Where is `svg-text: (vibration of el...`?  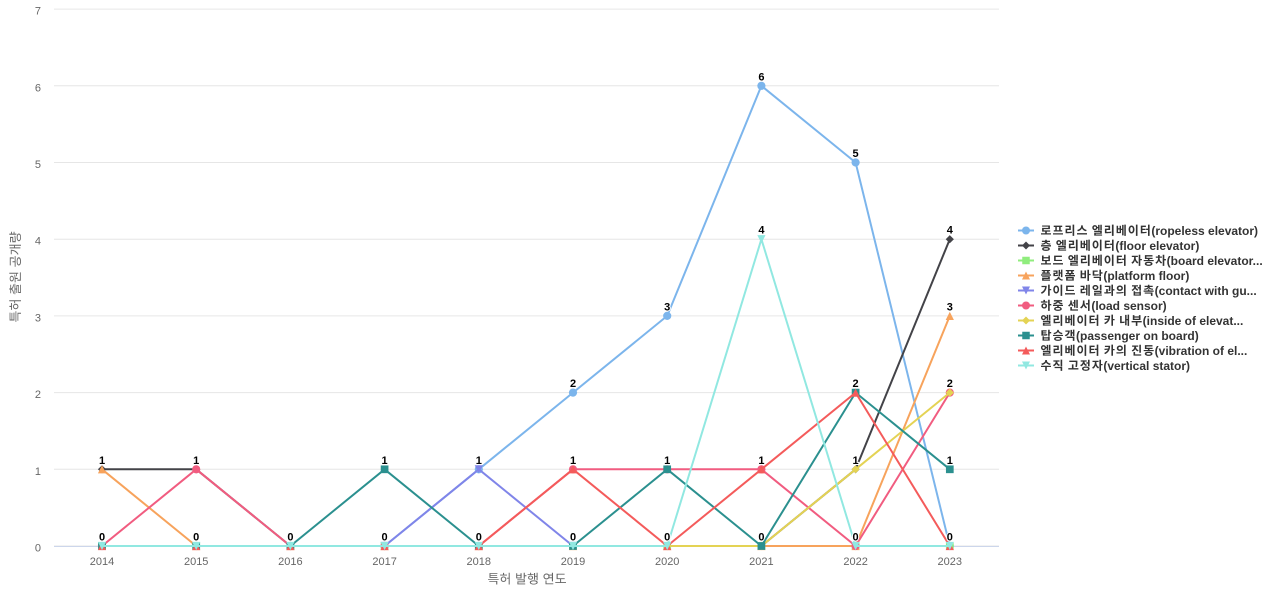 svg-text: (vibration of el... is located at coordinates (1201, 351).